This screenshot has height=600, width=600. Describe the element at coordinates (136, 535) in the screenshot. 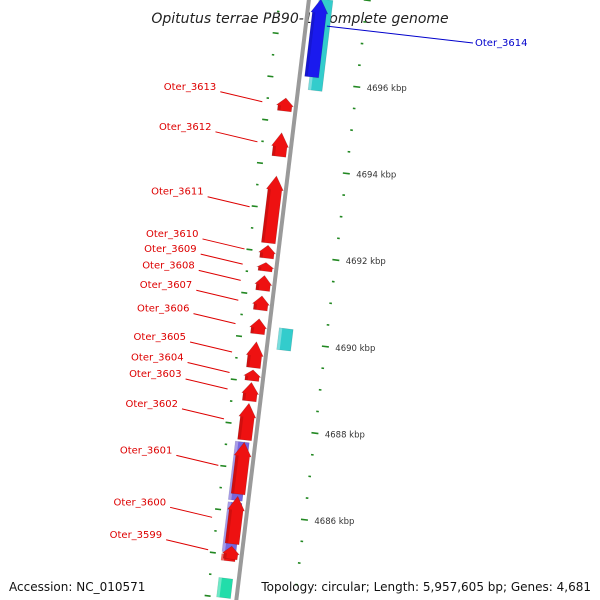

I see `gene-label: Oter_3599` at that location.